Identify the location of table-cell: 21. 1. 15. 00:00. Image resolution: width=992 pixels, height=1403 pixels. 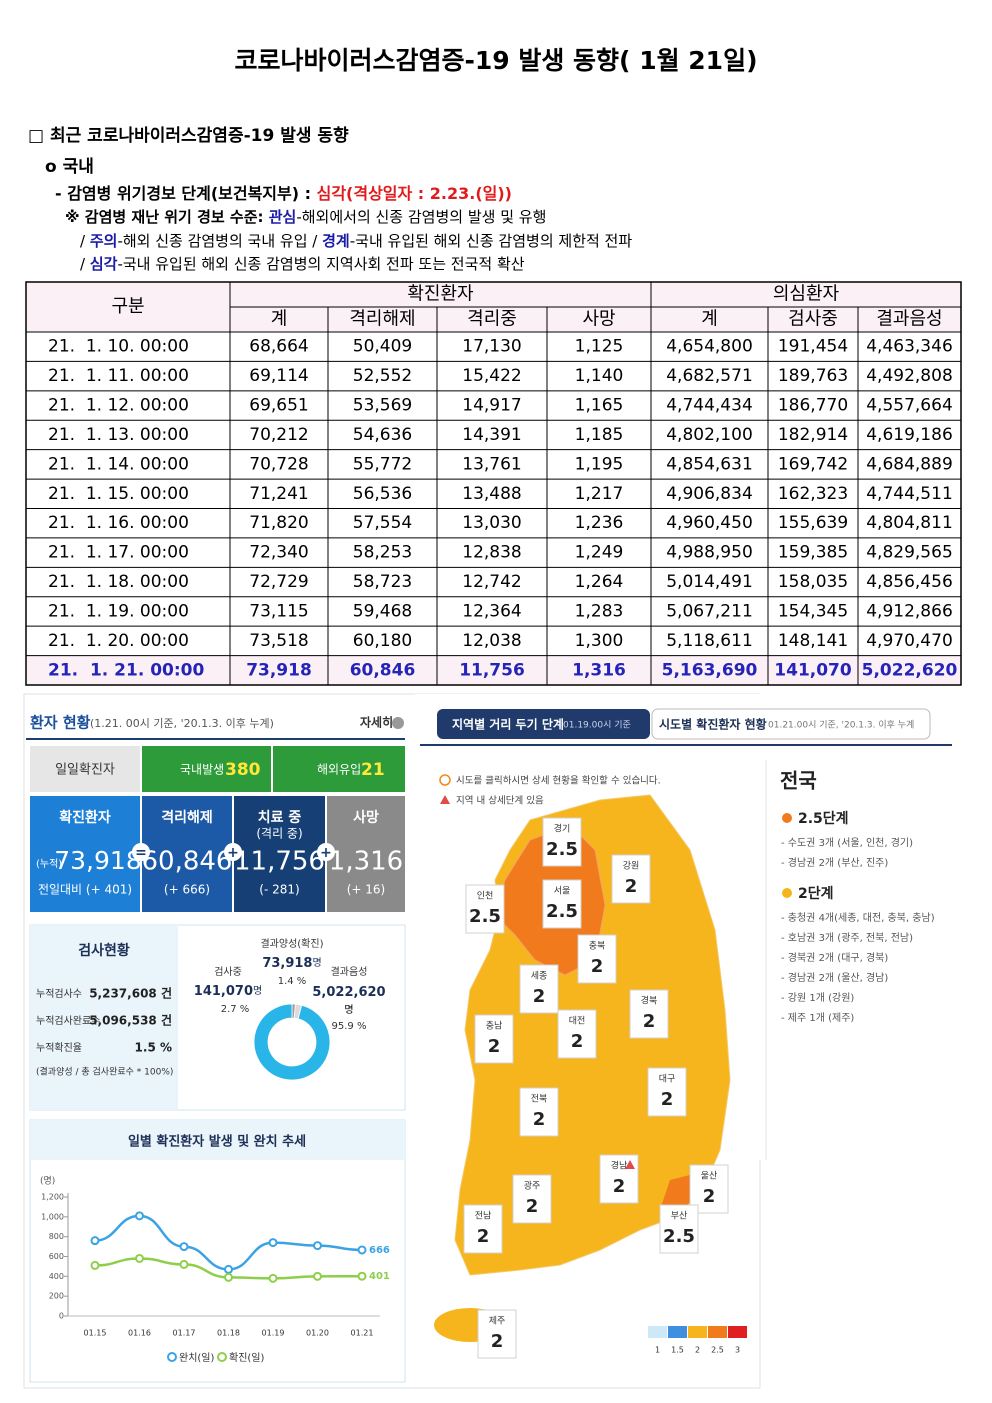
(118, 494).